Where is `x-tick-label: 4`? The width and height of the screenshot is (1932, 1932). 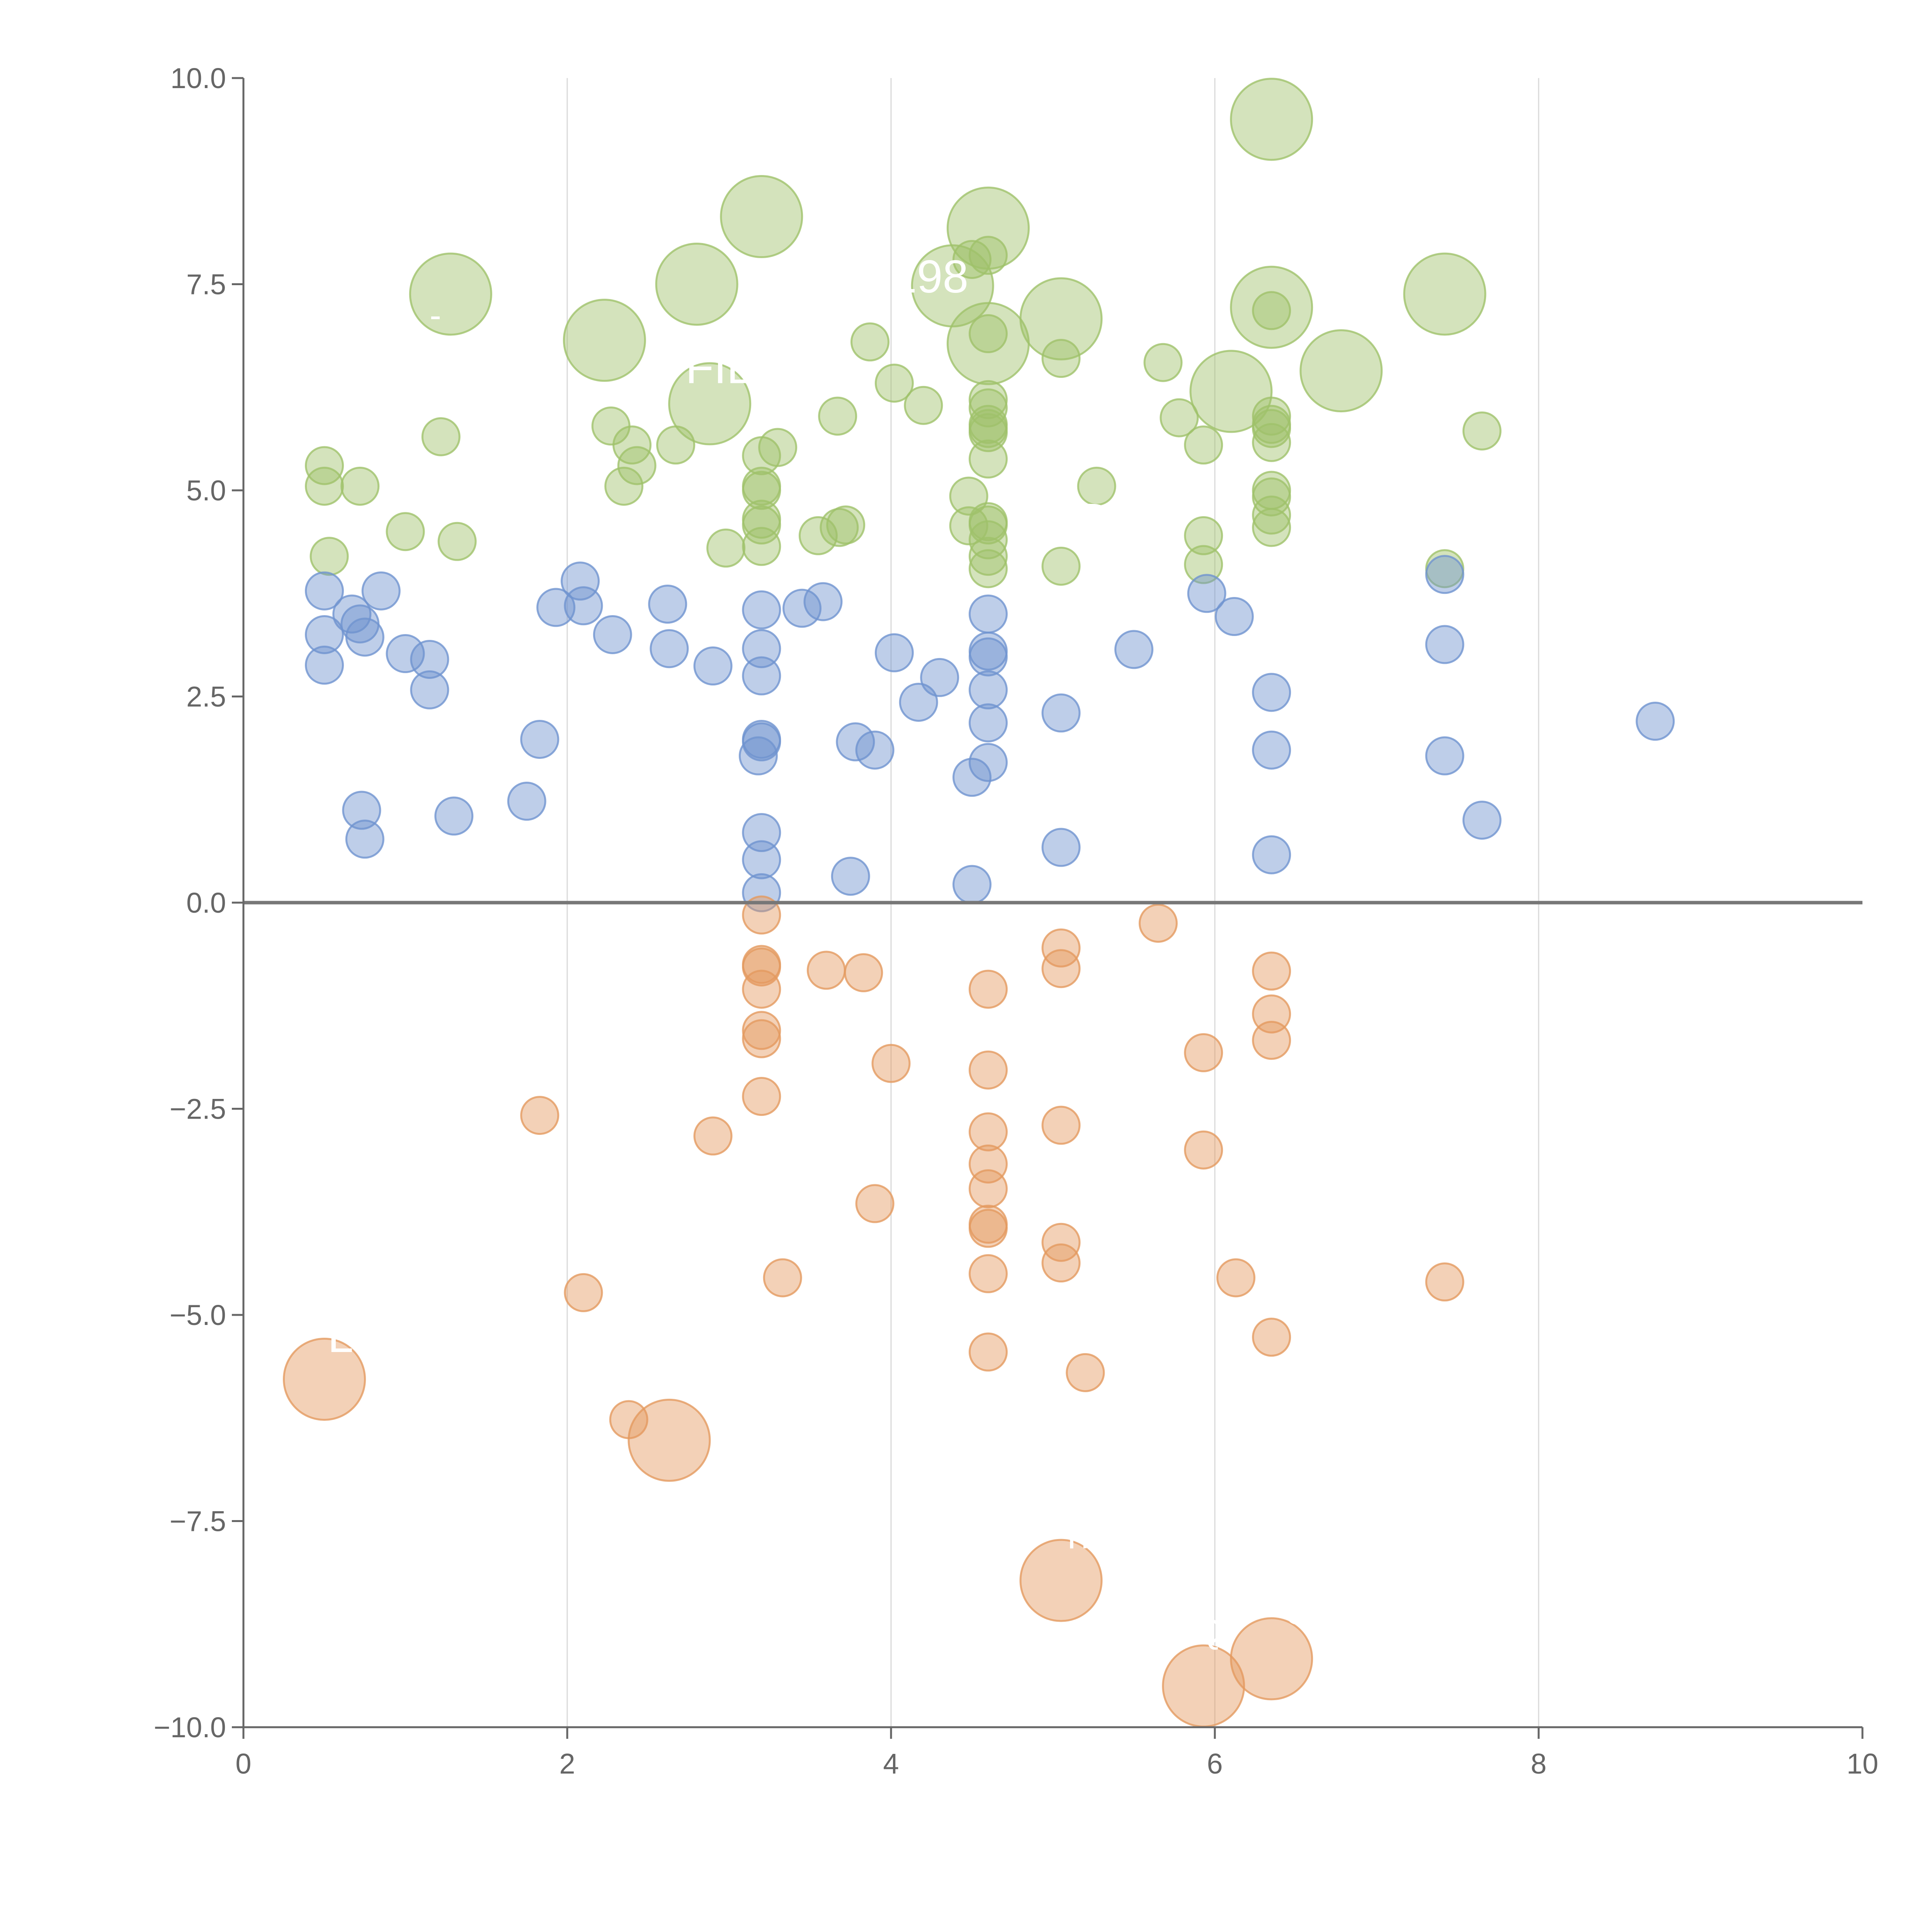
x-tick-label: 4 is located at coordinates (891, 1764).